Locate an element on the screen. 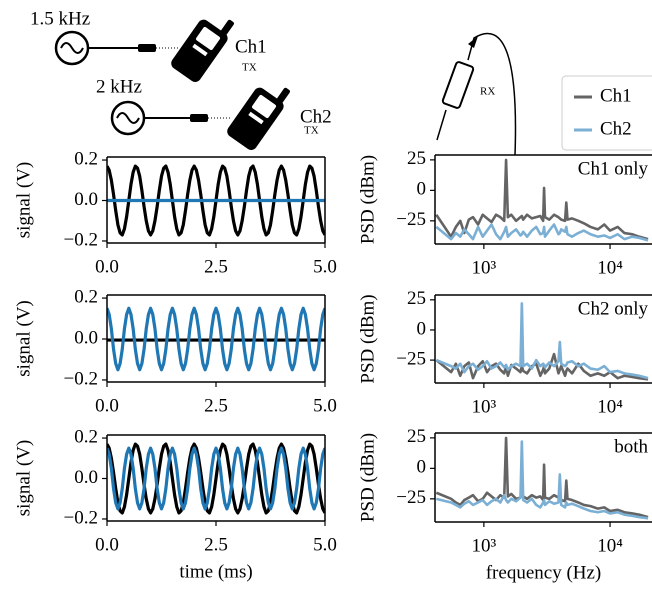 Image resolution: width=652 pixels, height=589 pixels. legend-label: Ch2 is located at coordinates (616, 128).